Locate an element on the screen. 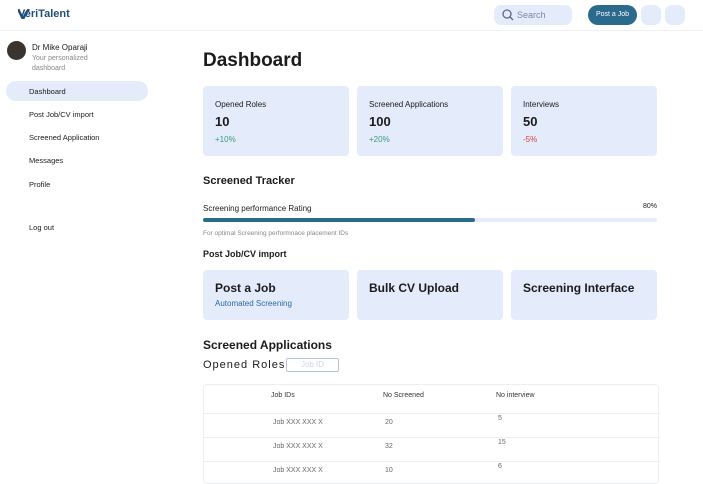  stat-change: +10% is located at coordinates (225, 139).